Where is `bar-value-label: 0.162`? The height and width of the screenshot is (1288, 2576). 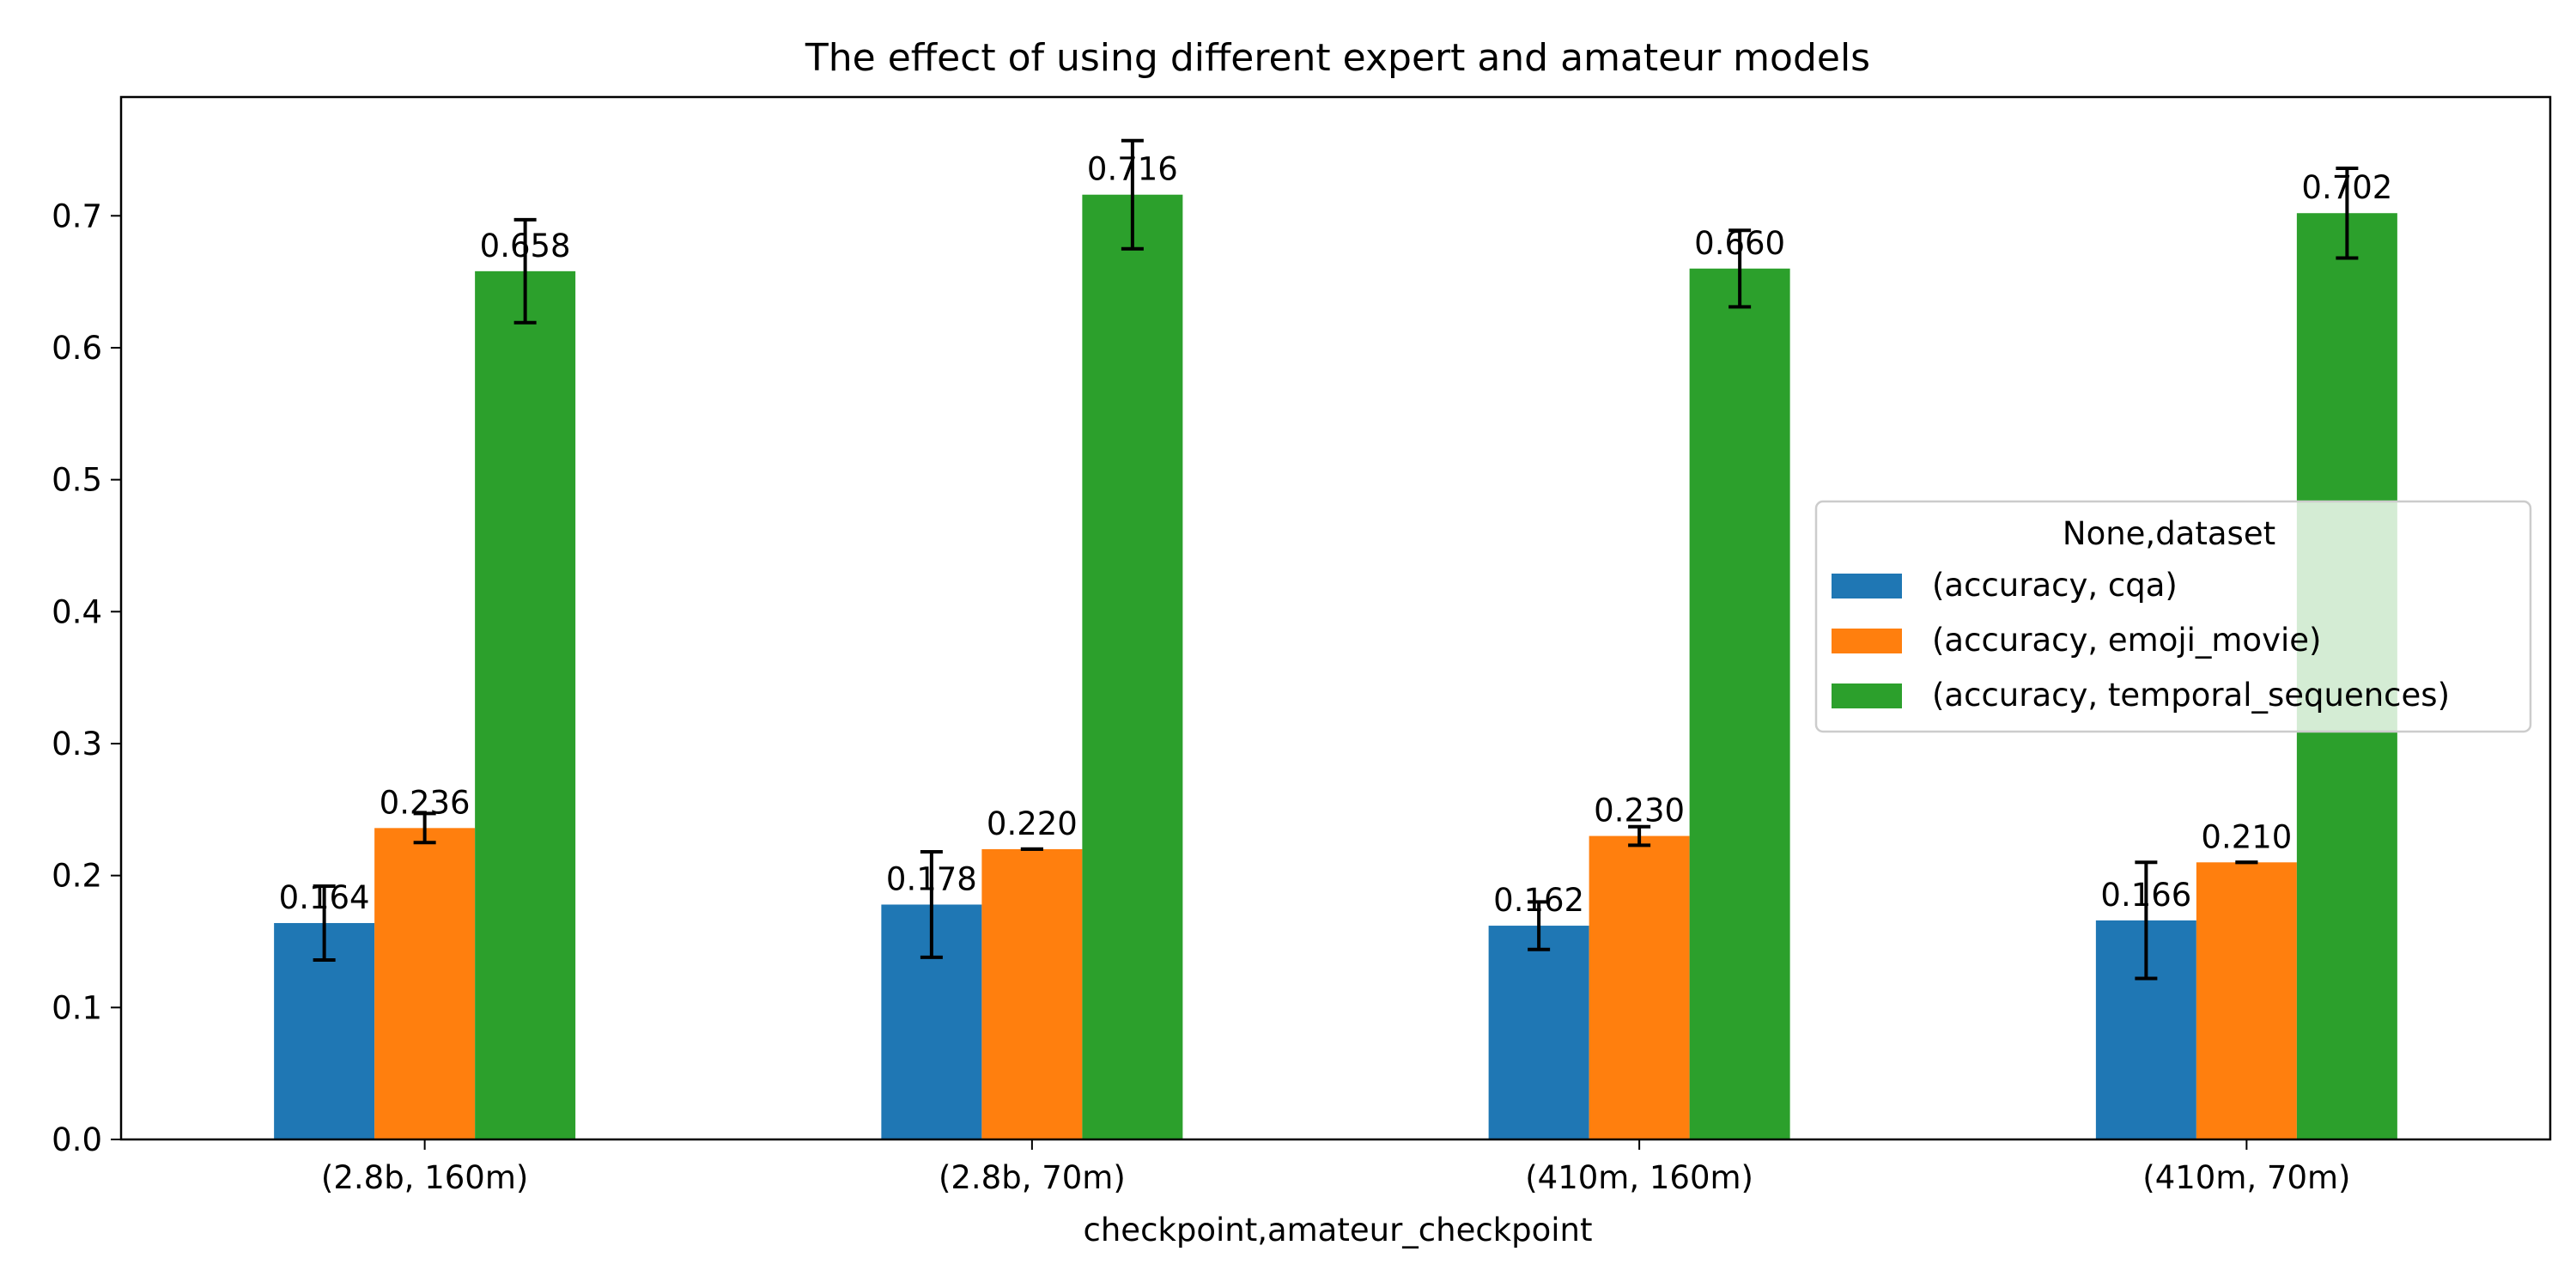
bar-value-label: 0.162 is located at coordinates (1539, 900).